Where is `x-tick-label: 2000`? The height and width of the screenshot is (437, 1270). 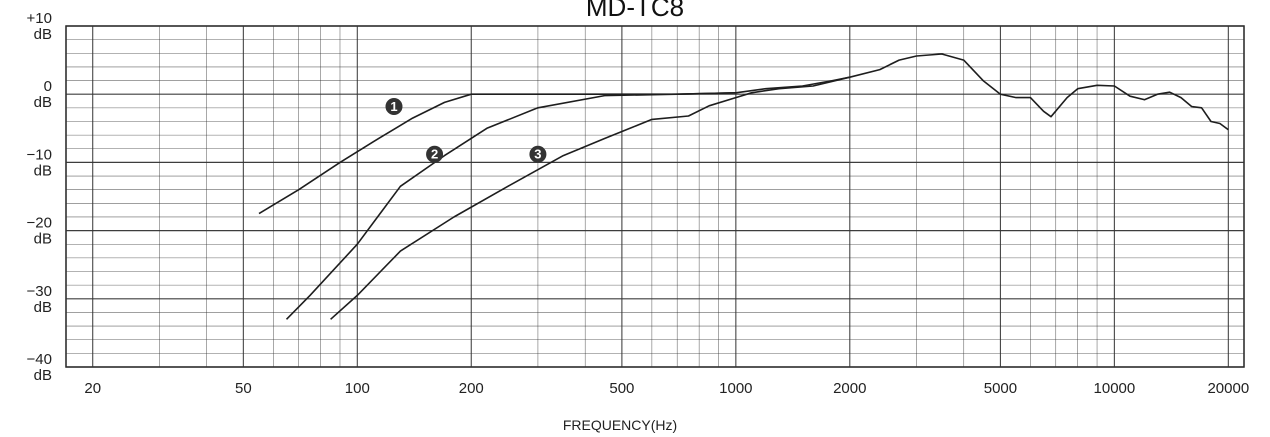
x-tick-label: 2000 is located at coordinates (849, 388).